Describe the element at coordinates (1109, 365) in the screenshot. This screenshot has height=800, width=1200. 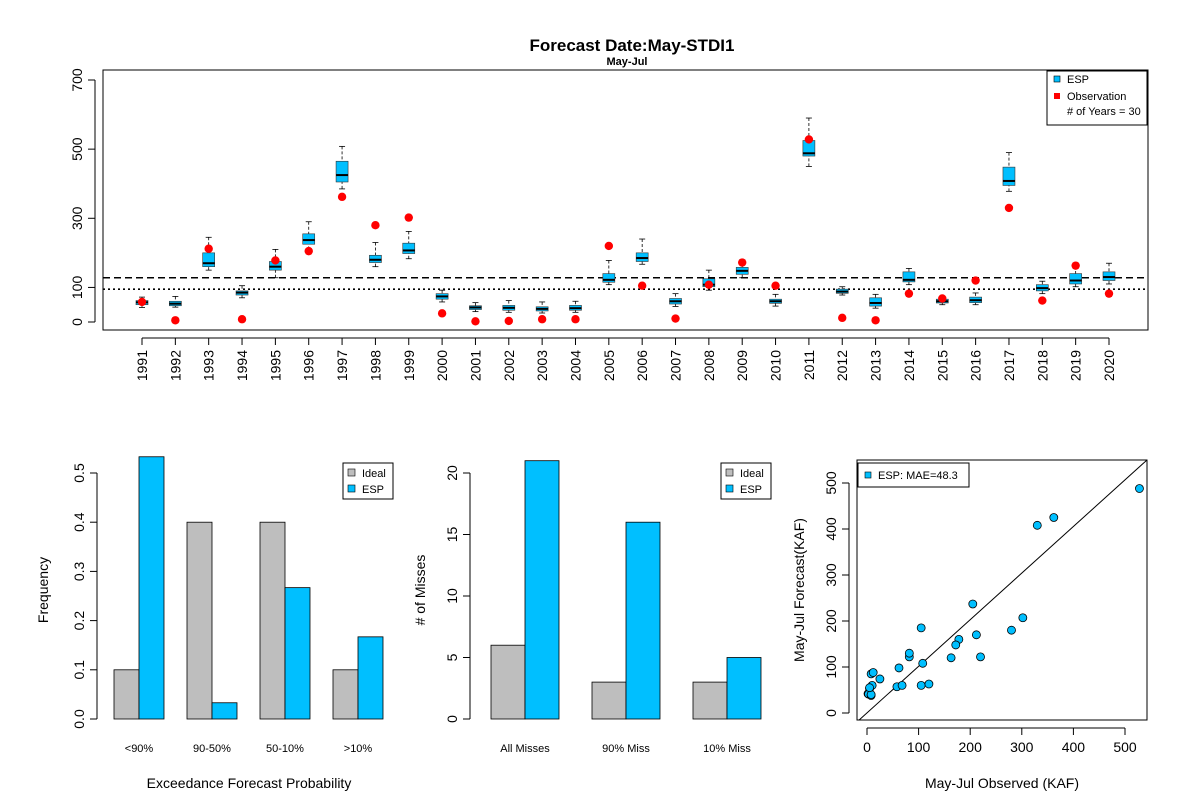
I see `boxplot-x-tick-label: 2020` at that location.